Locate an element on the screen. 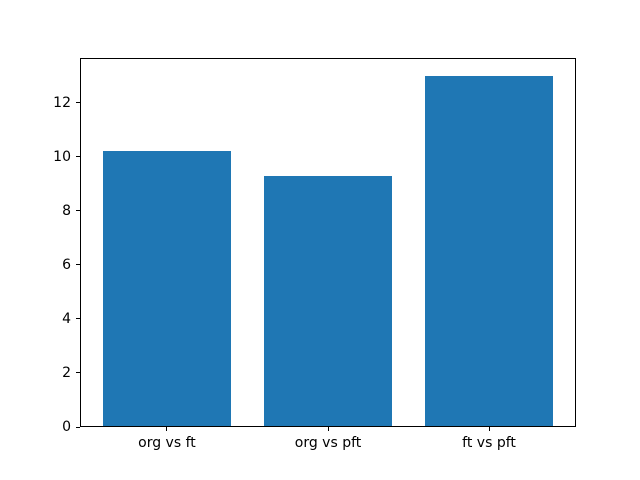 The height and width of the screenshot is (480, 640). y-tick-label: 10 is located at coordinates (62, 156).